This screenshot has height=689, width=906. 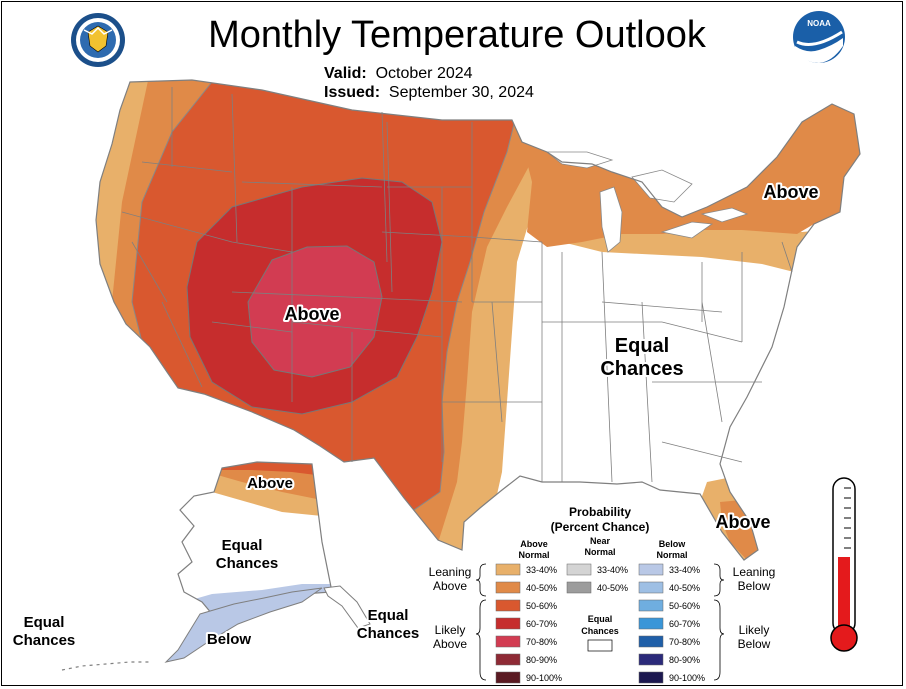 I want to click on issued-label: Issued:, so click(x=352, y=92).